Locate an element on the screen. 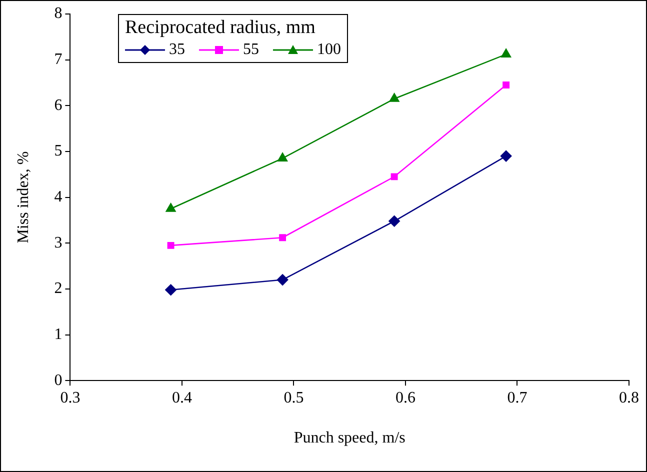  y-tick-label: 1 is located at coordinates (58, 334).